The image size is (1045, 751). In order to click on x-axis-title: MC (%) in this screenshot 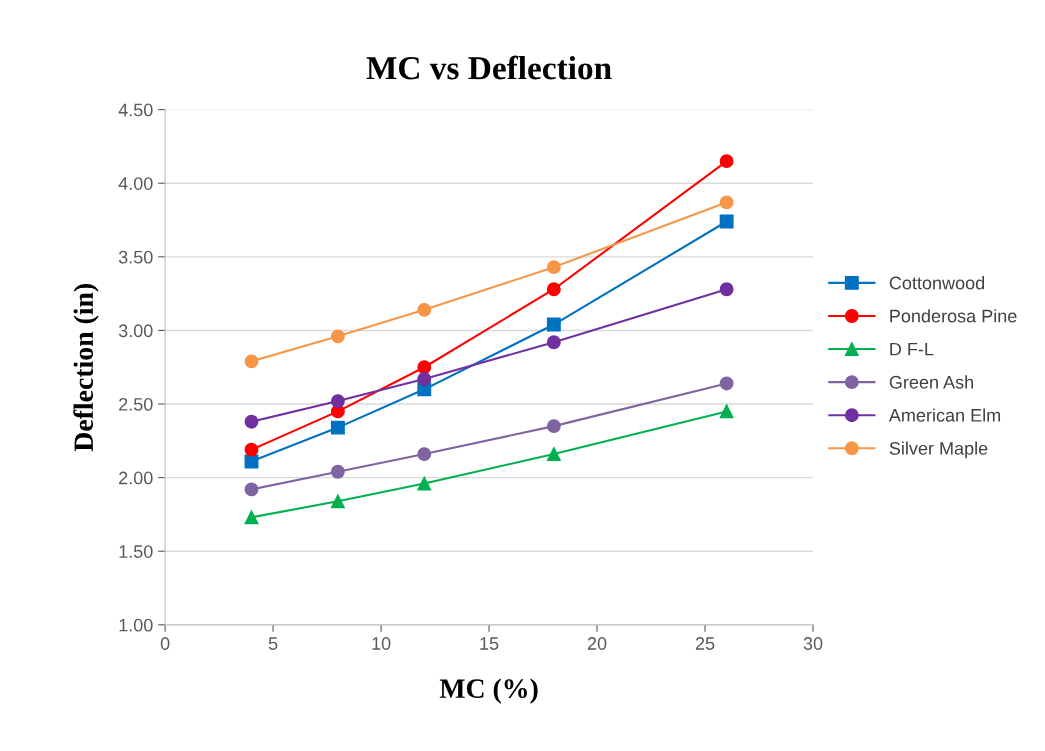, I will do `click(488, 691)`.